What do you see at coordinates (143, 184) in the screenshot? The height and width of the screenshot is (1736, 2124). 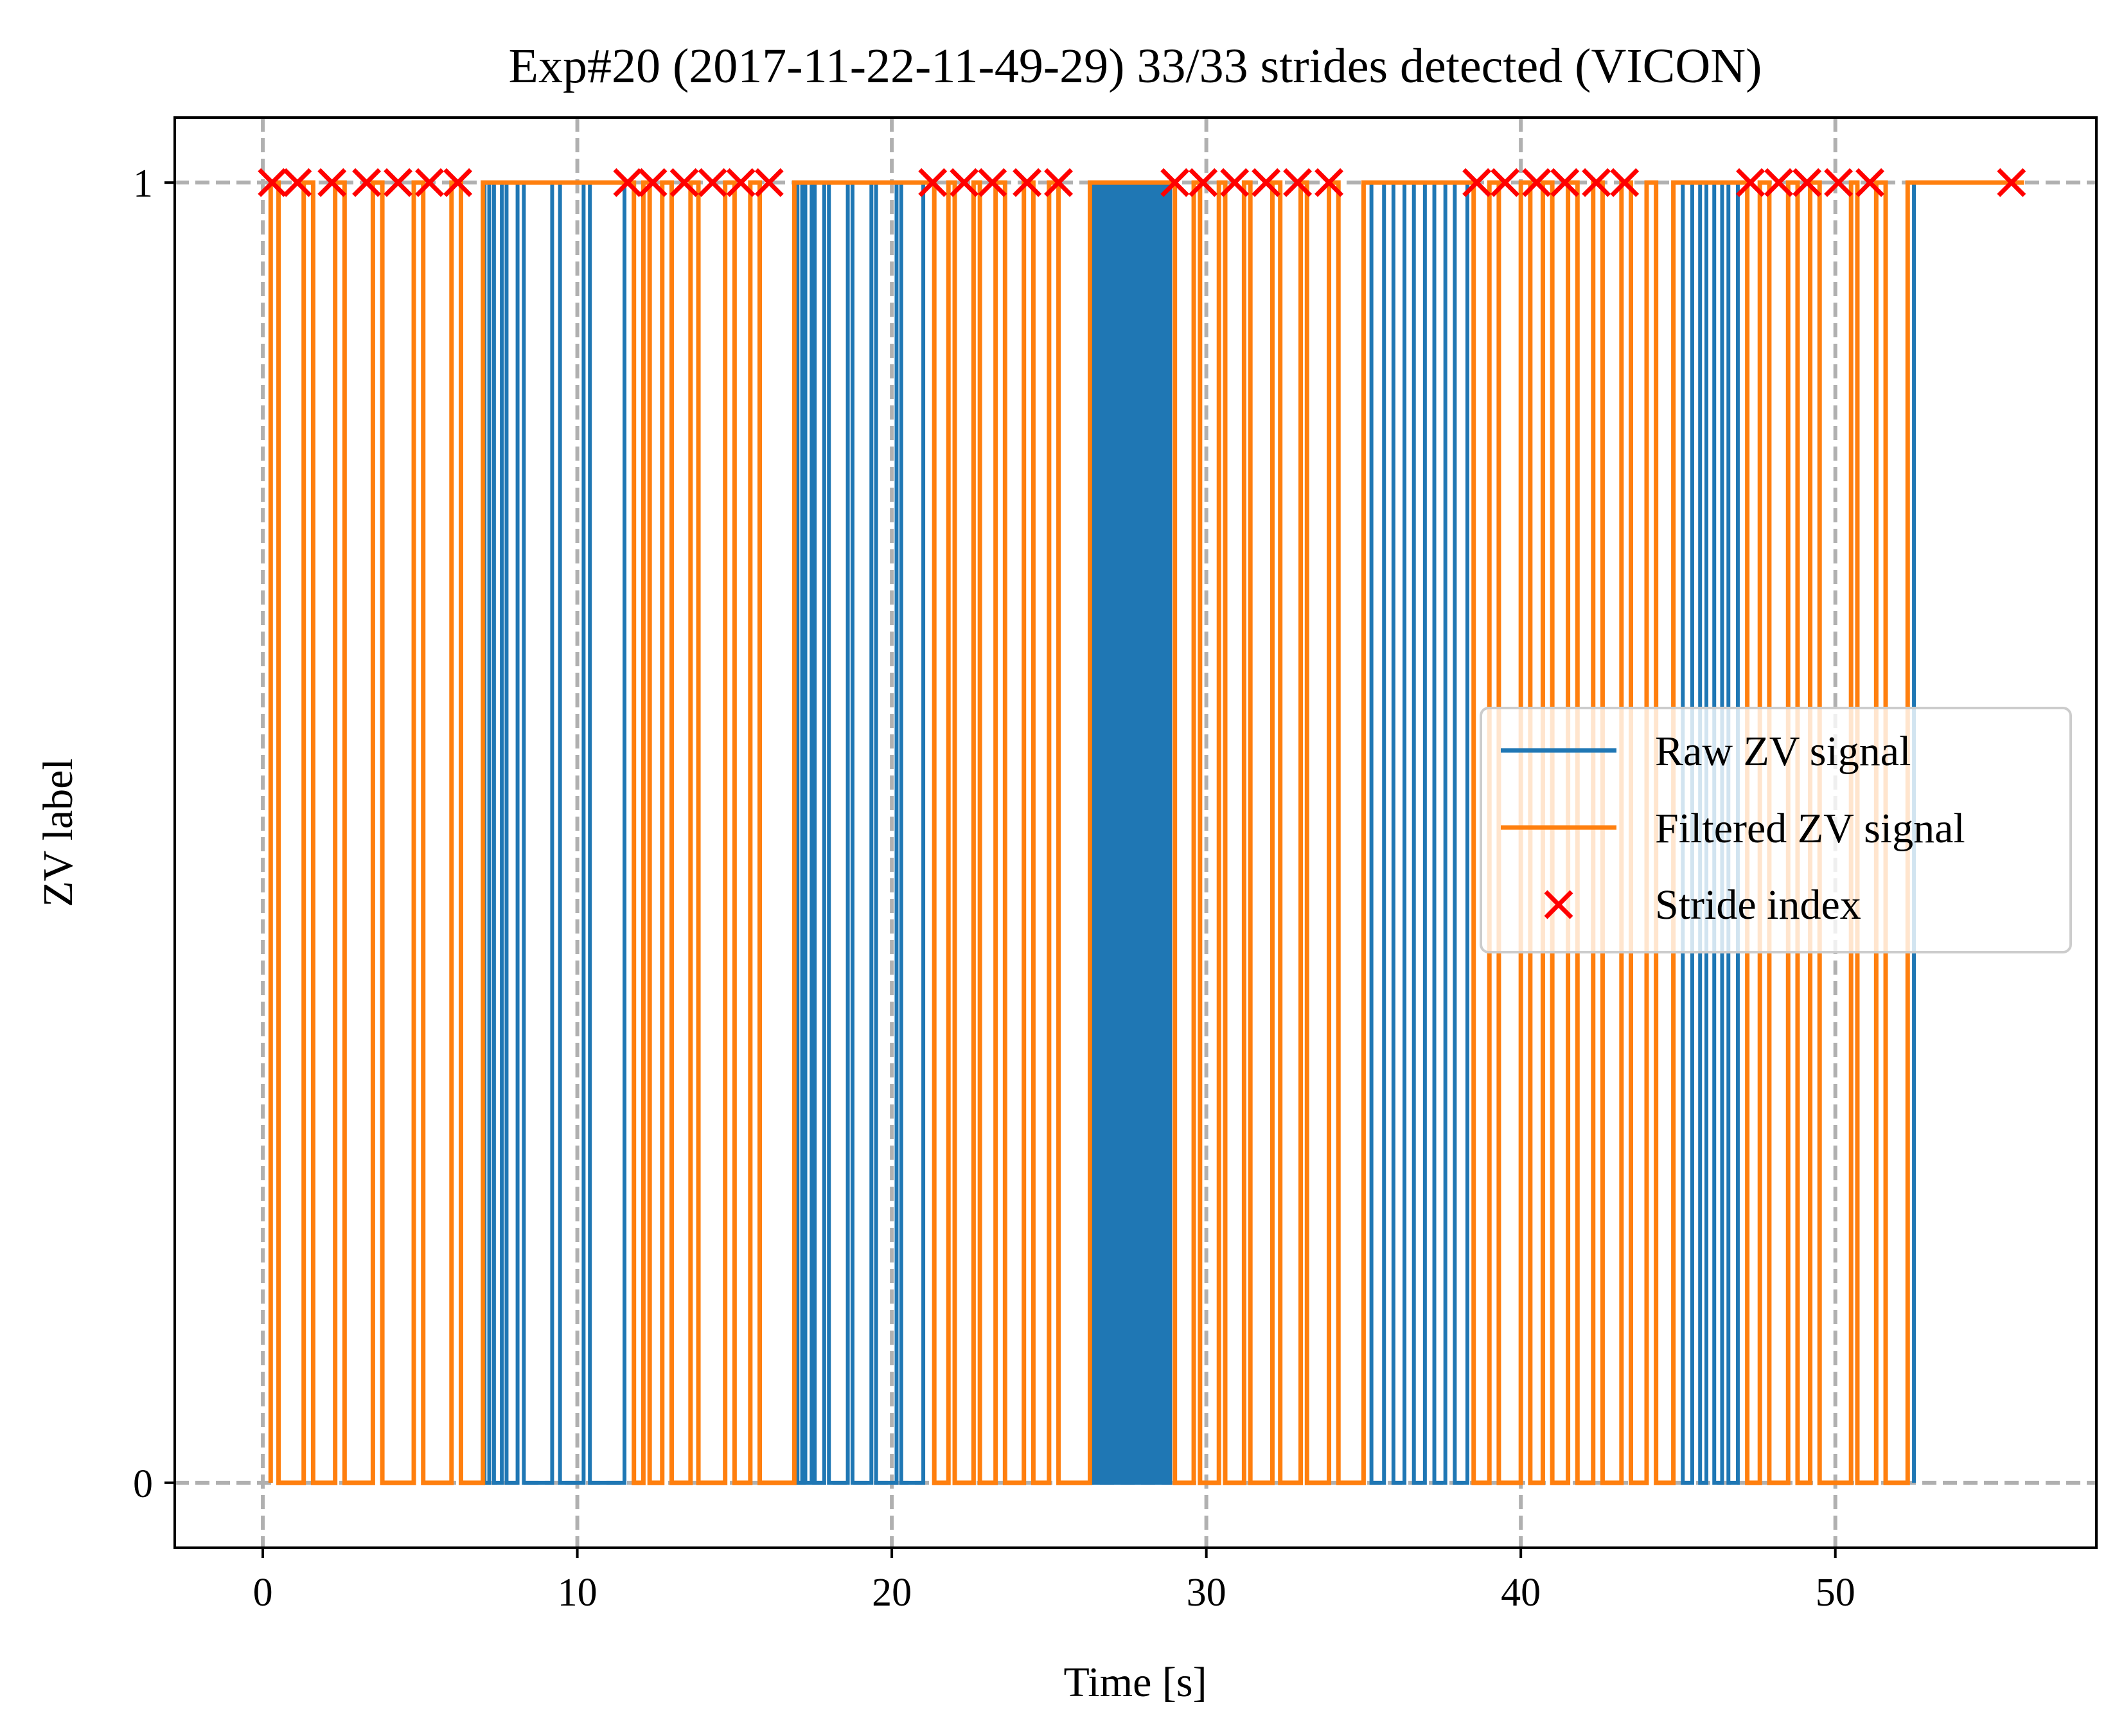 I see `y-tick-label: 1` at bounding box center [143, 184].